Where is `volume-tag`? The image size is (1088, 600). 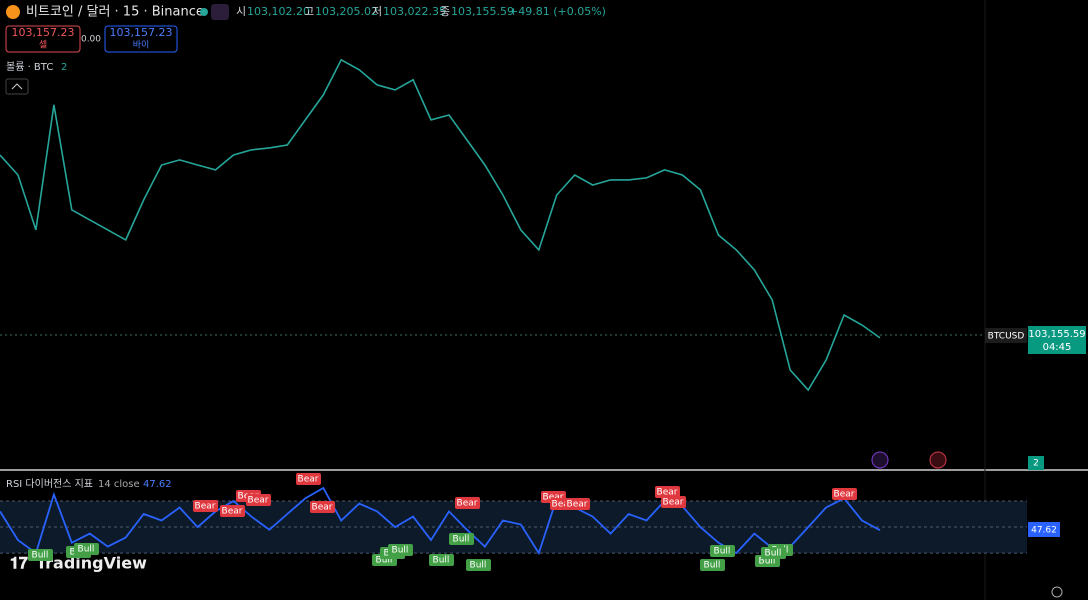 volume-tag is located at coordinates (1036, 463).